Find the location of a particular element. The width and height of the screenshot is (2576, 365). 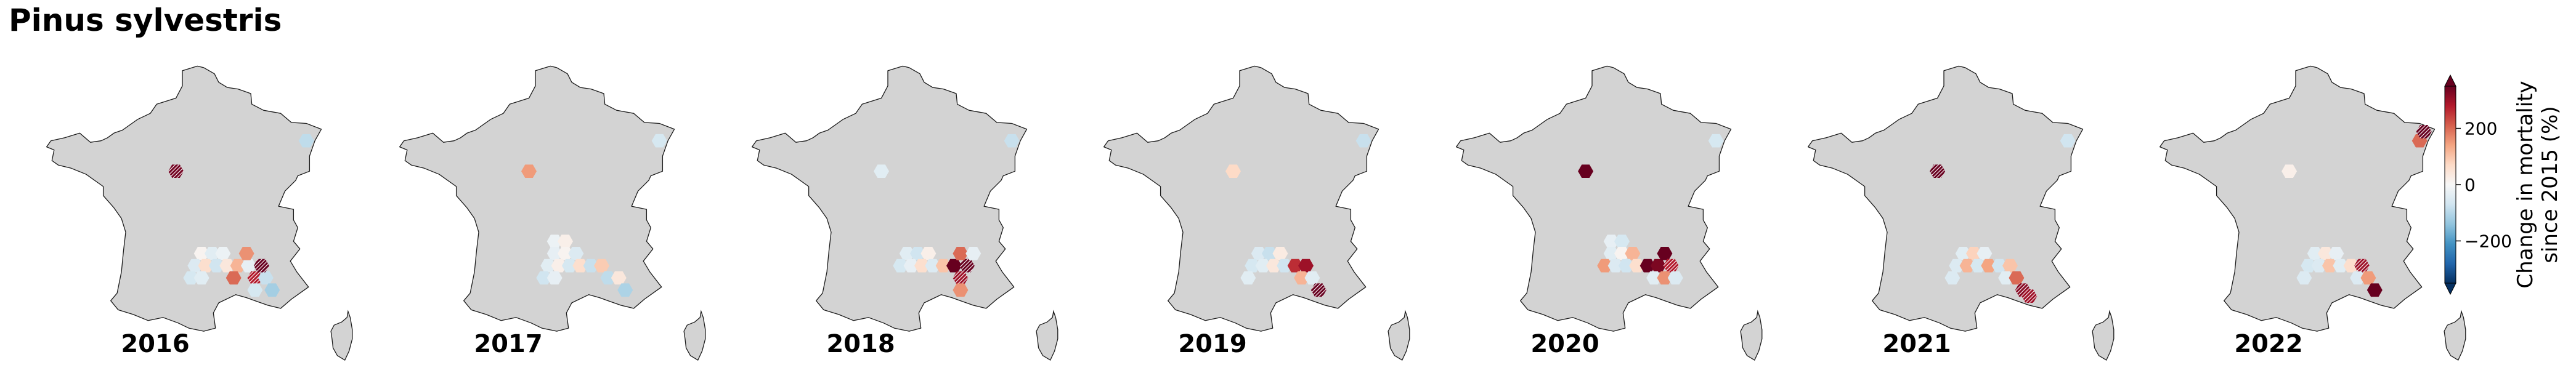

year-label-2016: 2016 is located at coordinates (155, 344).